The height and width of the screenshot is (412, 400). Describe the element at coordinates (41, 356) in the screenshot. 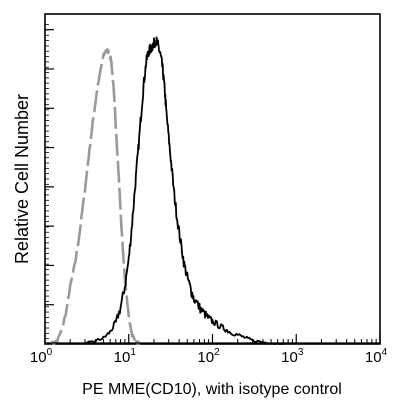

I see `x-tick-label: 10⁰` at that location.